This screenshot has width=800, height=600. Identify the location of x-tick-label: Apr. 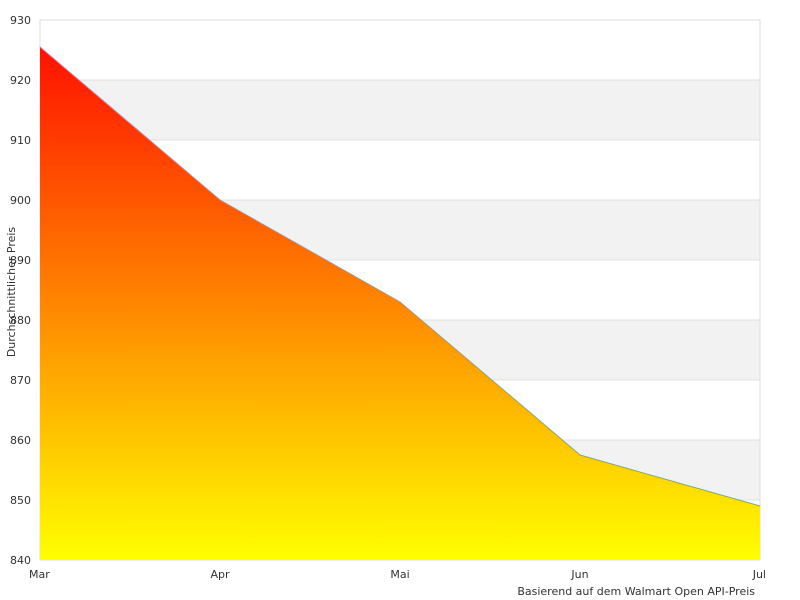
(220, 574).